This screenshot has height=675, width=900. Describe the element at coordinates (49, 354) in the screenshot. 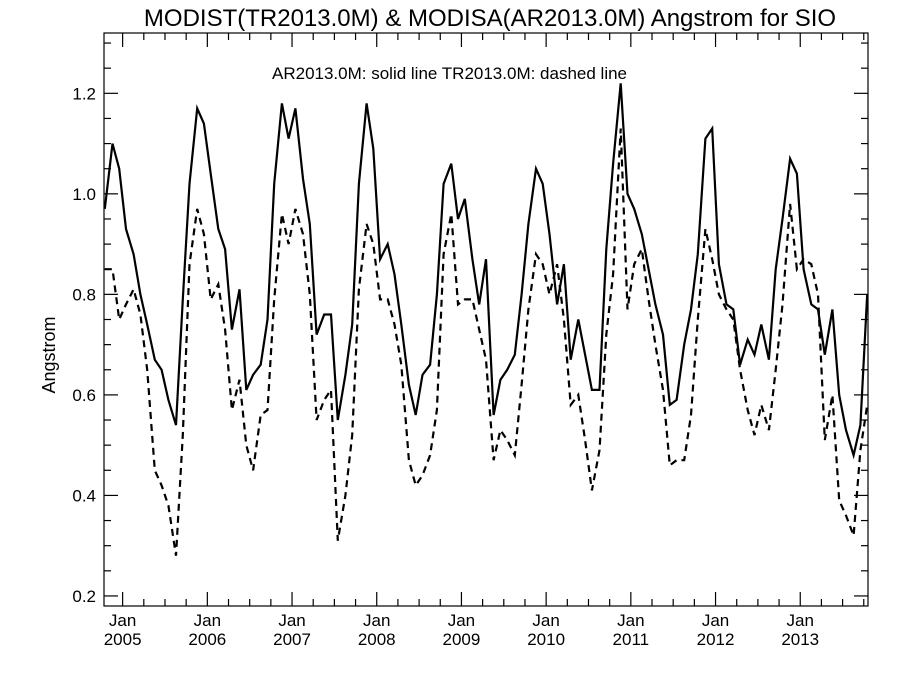

I see `y-axis-label: Angstrom` at that location.